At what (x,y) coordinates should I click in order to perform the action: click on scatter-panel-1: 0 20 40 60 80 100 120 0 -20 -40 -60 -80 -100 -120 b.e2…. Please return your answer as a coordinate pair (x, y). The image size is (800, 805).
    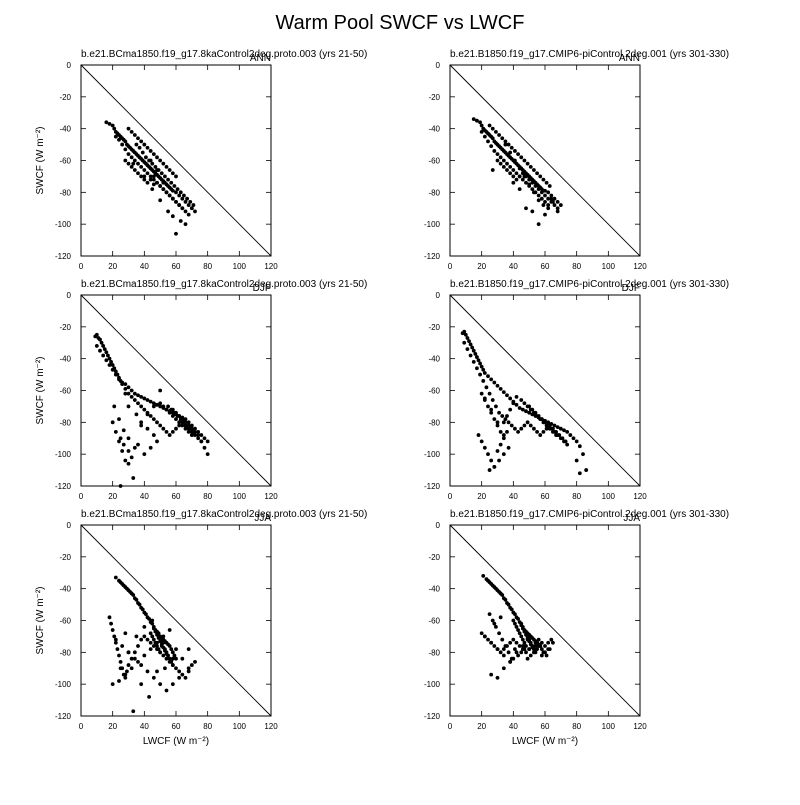
    Looking at the image, I should click on (201, 160).